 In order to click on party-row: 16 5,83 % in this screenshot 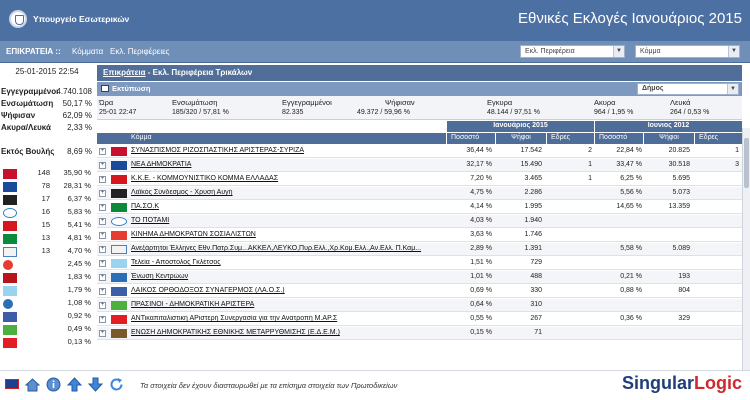, I will do `click(47, 213)`.